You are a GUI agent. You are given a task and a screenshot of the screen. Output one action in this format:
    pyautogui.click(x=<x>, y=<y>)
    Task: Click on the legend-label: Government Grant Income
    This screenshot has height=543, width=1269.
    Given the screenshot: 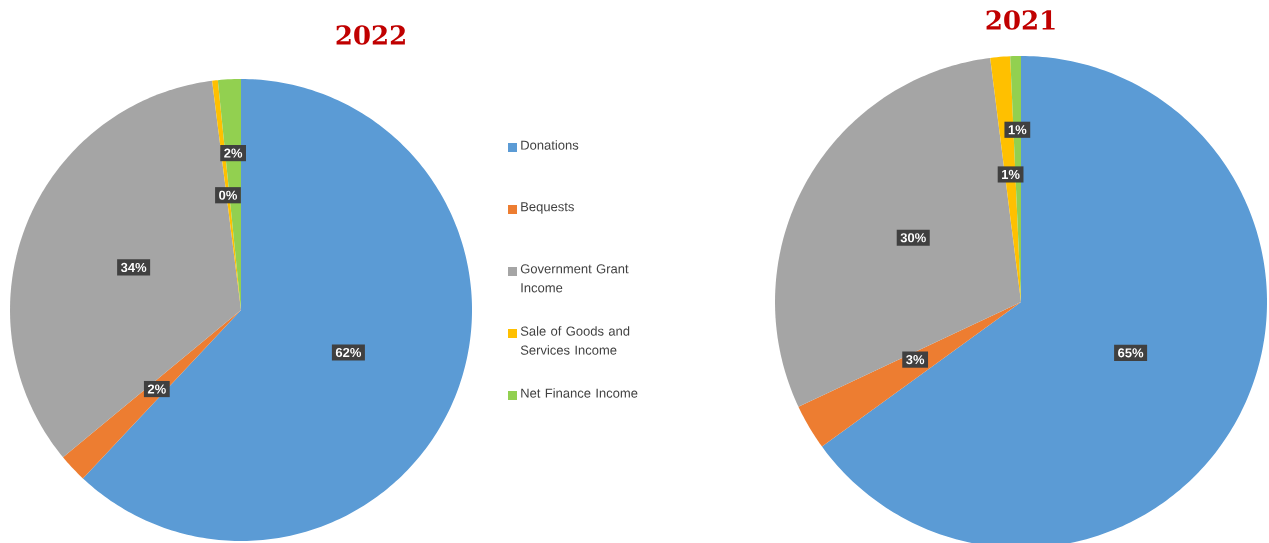 What is the action you would take?
    pyautogui.click(x=574, y=278)
    